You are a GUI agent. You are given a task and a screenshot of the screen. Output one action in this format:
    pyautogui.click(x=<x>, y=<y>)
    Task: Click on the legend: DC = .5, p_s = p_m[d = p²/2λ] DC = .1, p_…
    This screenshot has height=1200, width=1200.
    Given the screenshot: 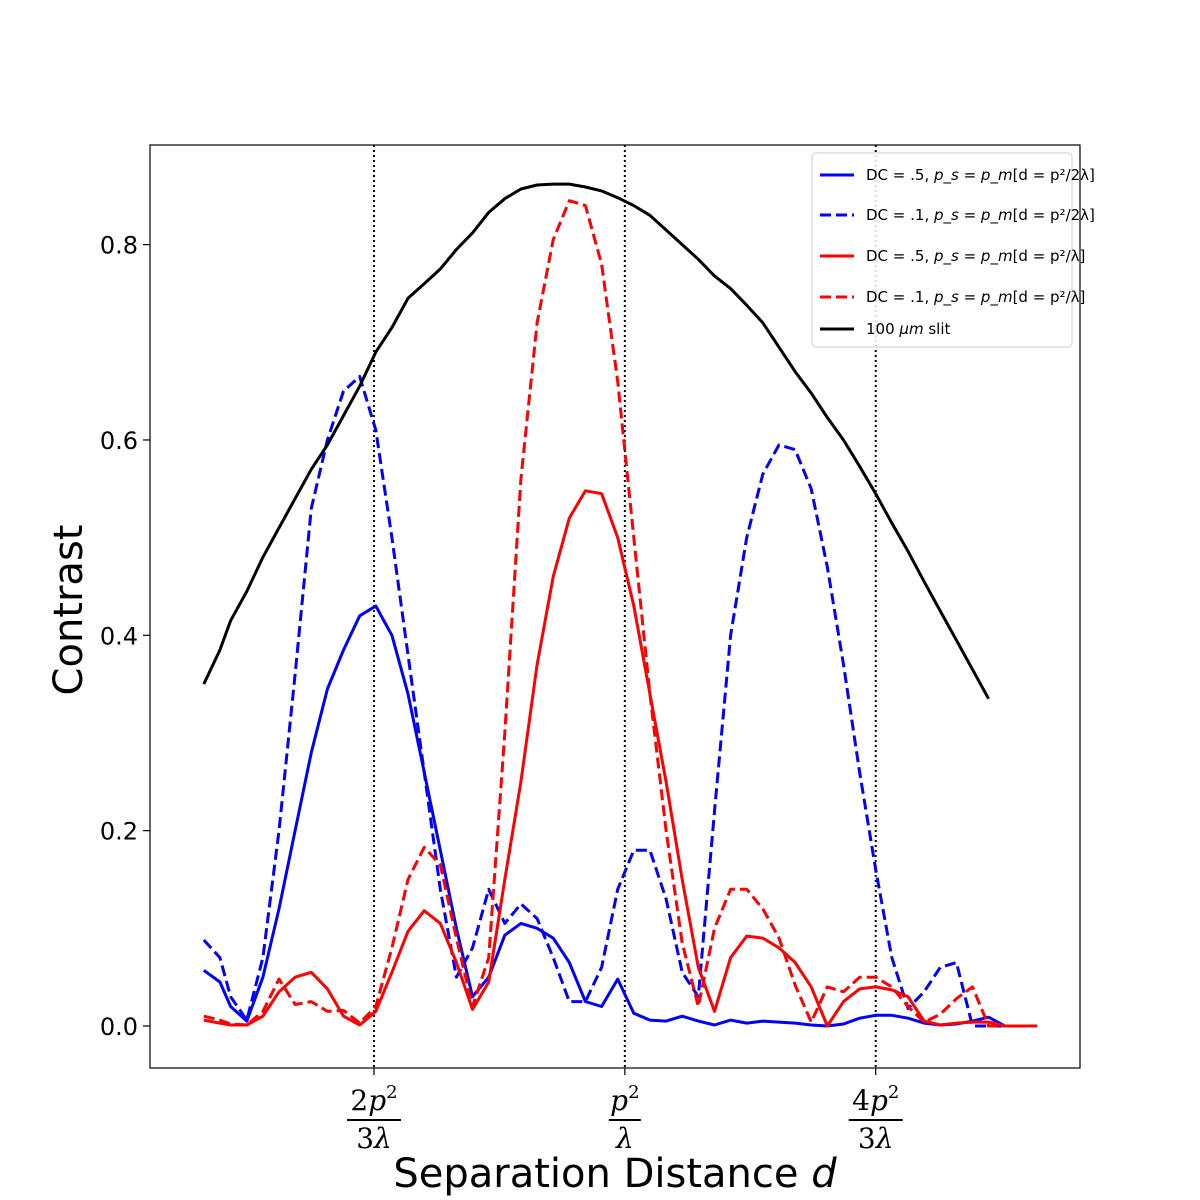 What is the action you would take?
    pyautogui.click(x=953, y=250)
    